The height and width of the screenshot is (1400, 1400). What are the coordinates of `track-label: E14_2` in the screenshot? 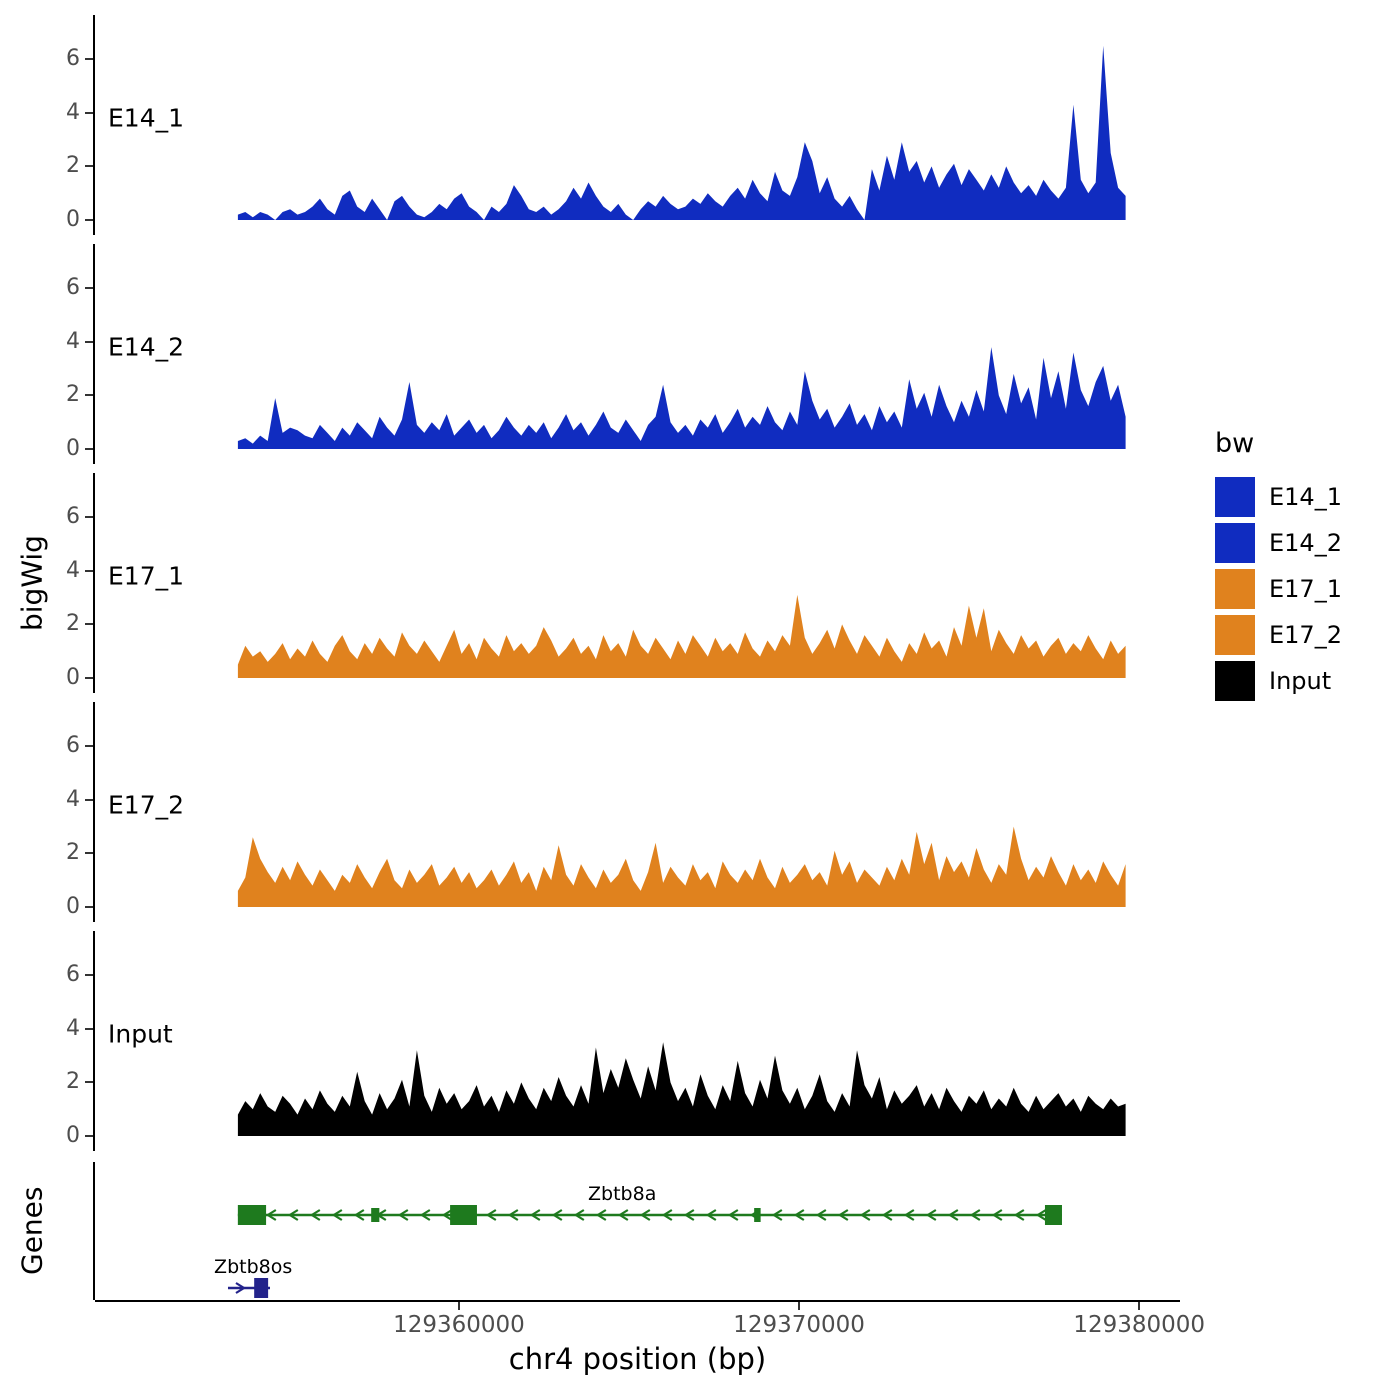 It's located at (146, 347).